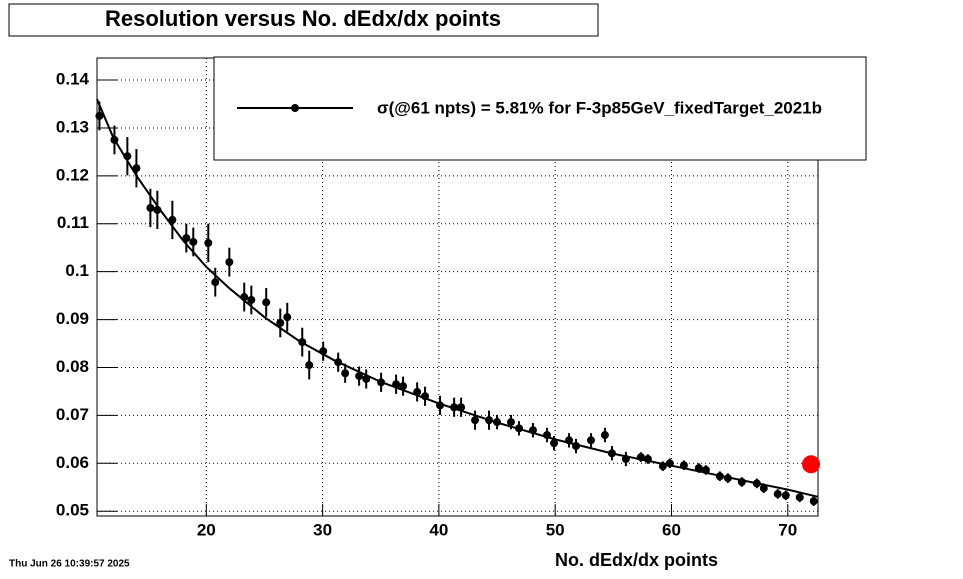 The width and height of the screenshot is (963, 579). What do you see at coordinates (72, 510) in the screenshot?
I see `y-tick-label: 0.05` at bounding box center [72, 510].